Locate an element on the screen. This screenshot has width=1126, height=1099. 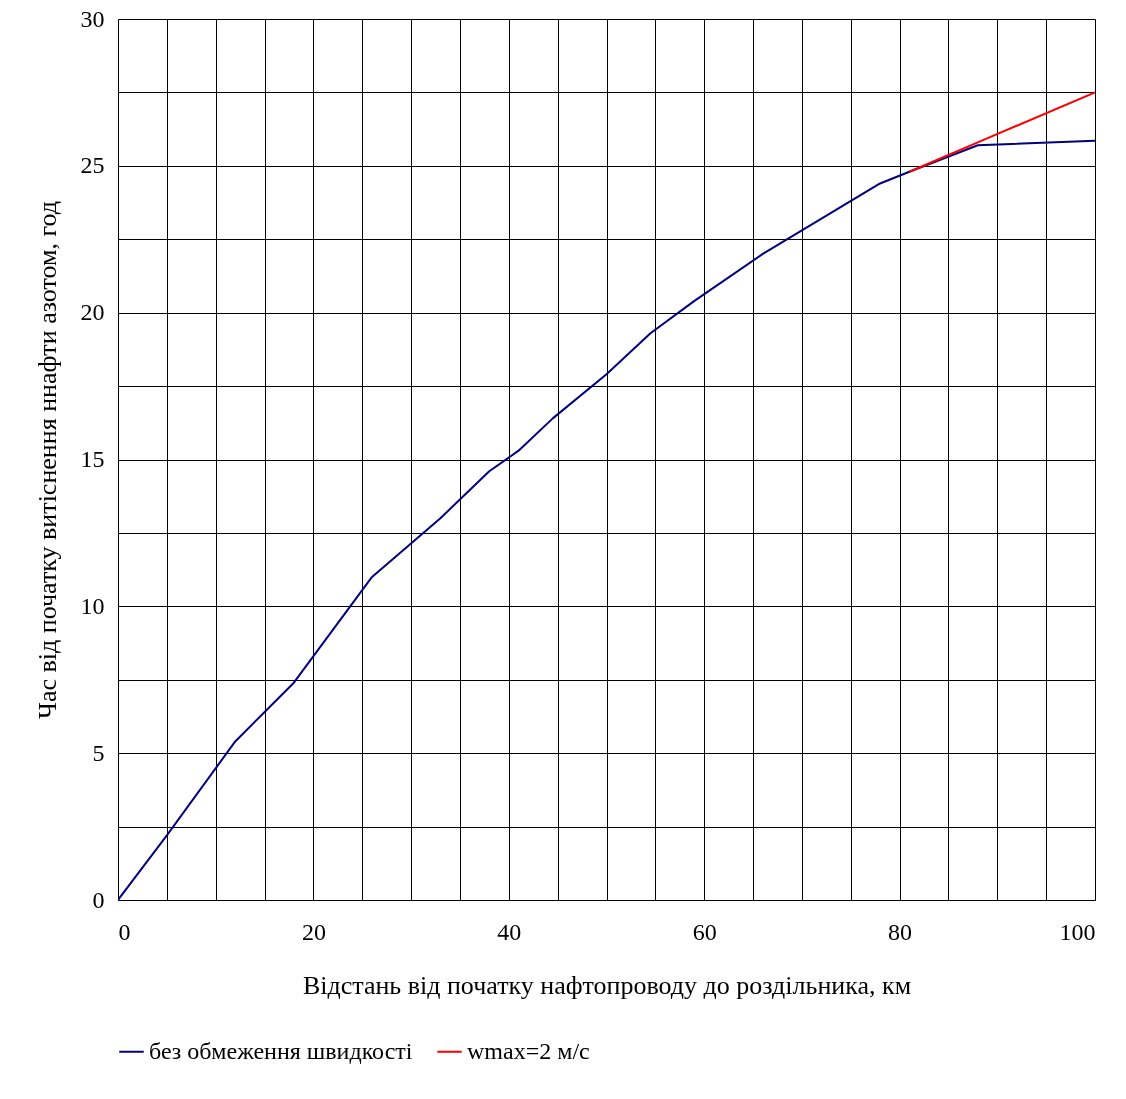
x-tick-label: 0 is located at coordinates (124, 931).